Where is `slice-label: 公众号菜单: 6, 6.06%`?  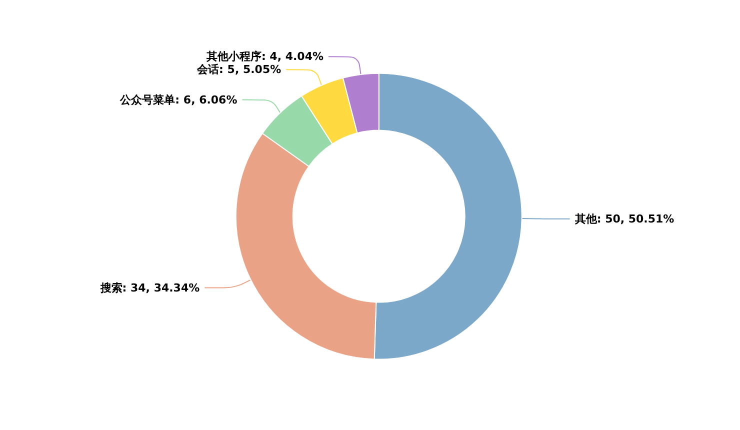 slice-label: 公众号菜单: 6, 6.06% is located at coordinates (178, 99).